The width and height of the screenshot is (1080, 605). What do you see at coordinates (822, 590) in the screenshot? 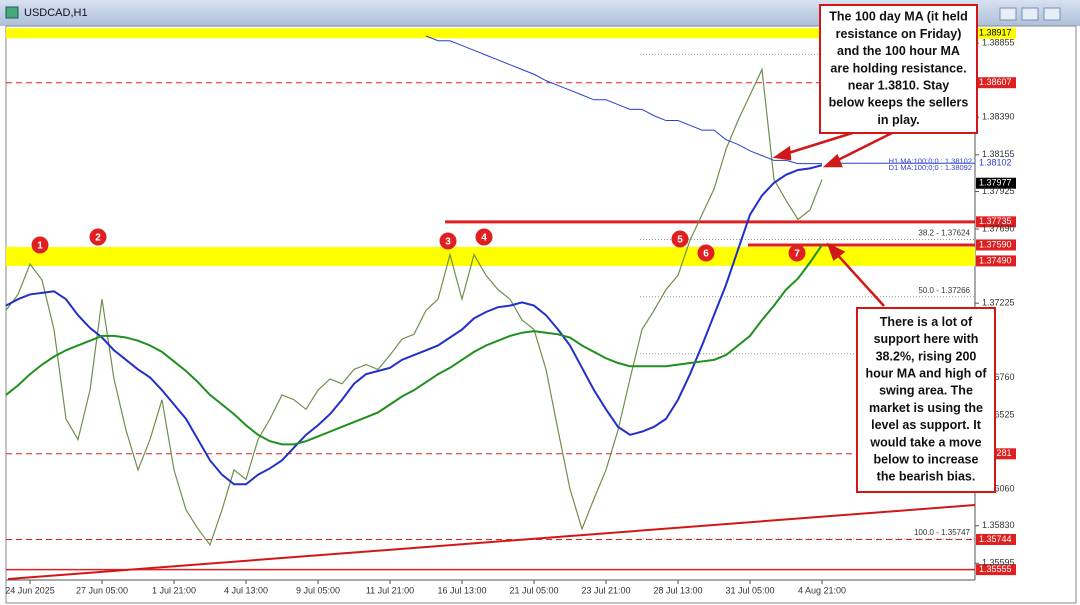
I see `x-tick-label: 4 Aug 21:00` at bounding box center [822, 590].